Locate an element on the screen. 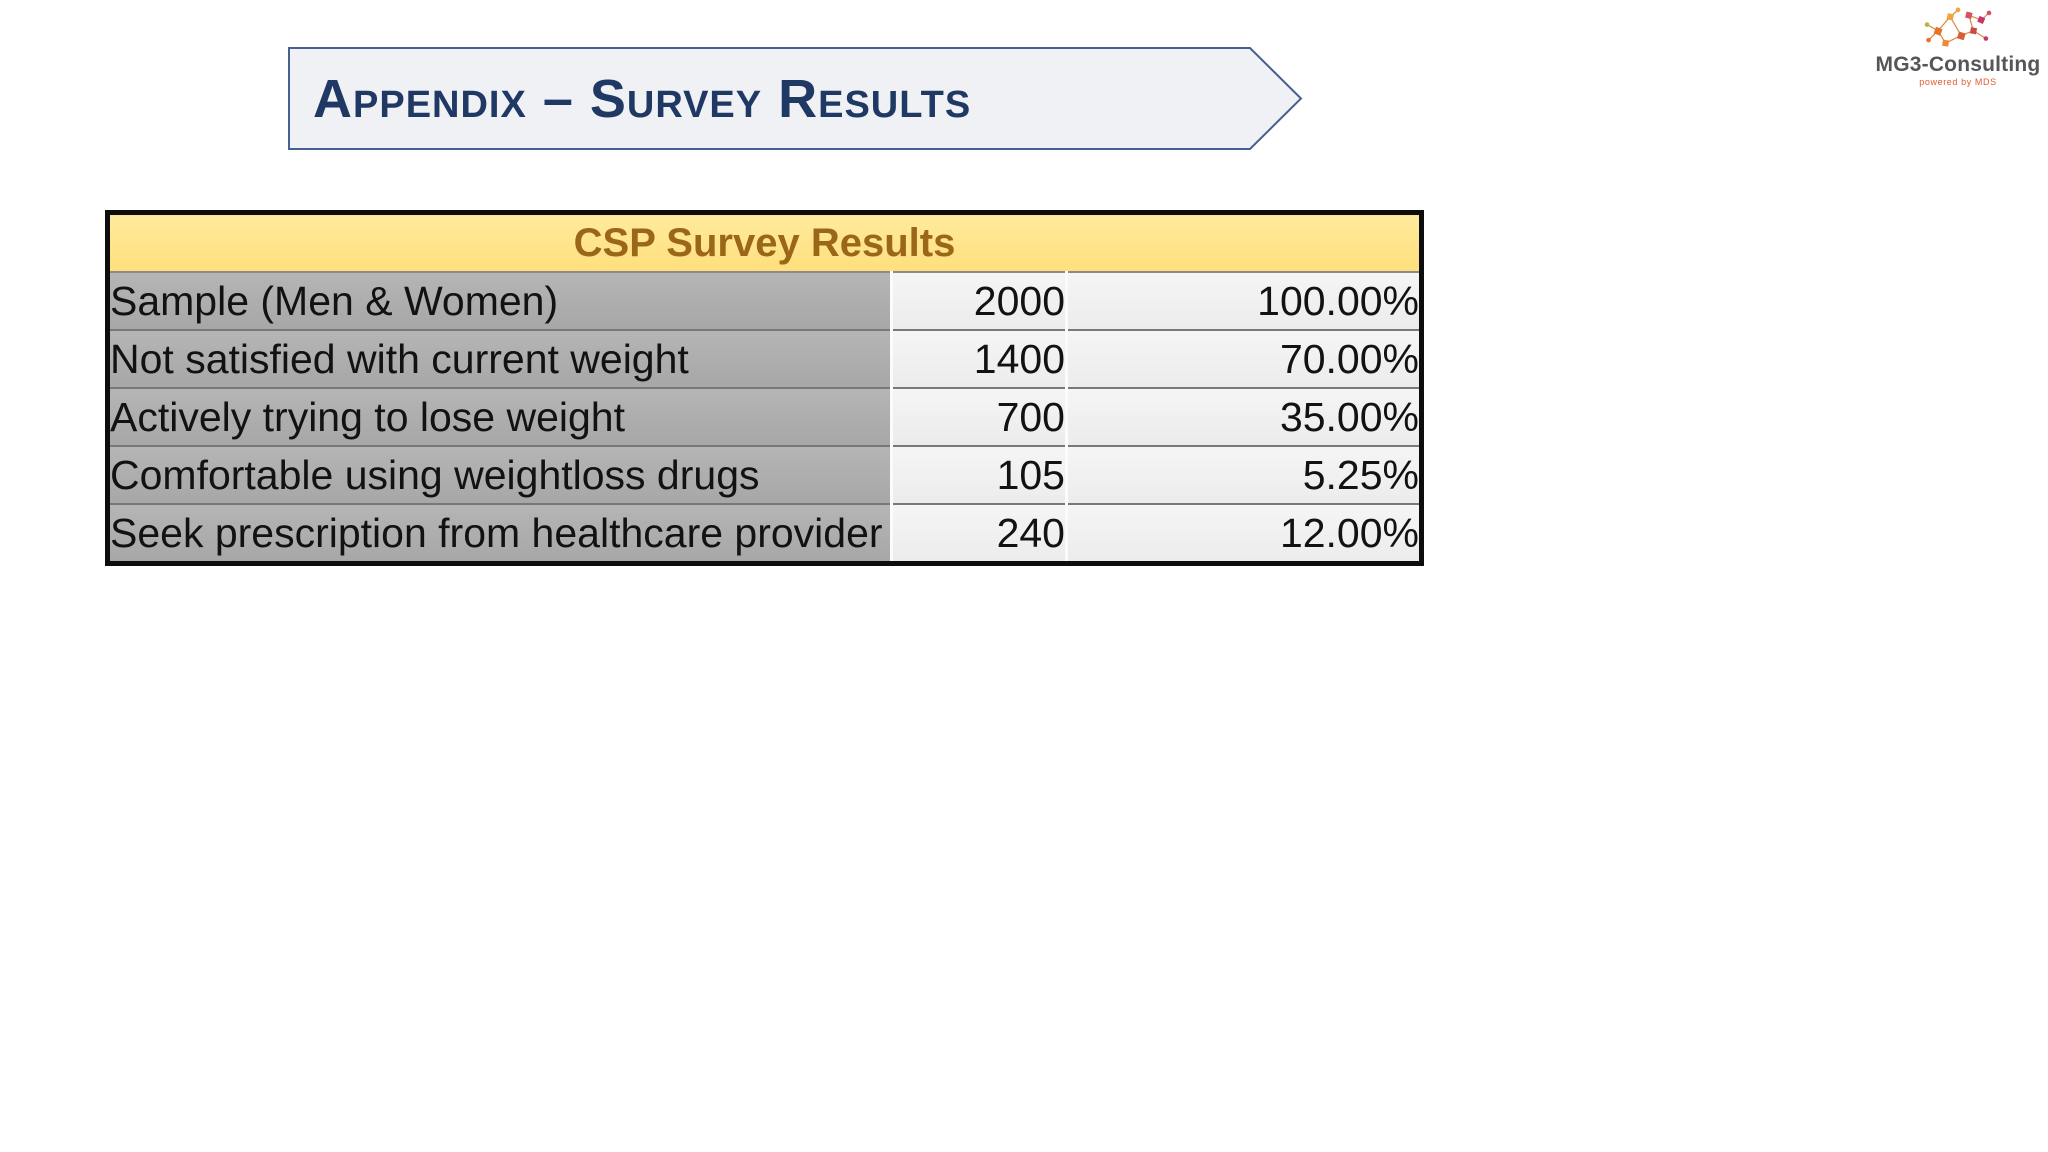 This screenshot has height=1152, width=2048. row-count: 2000 is located at coordinates (979, 301).